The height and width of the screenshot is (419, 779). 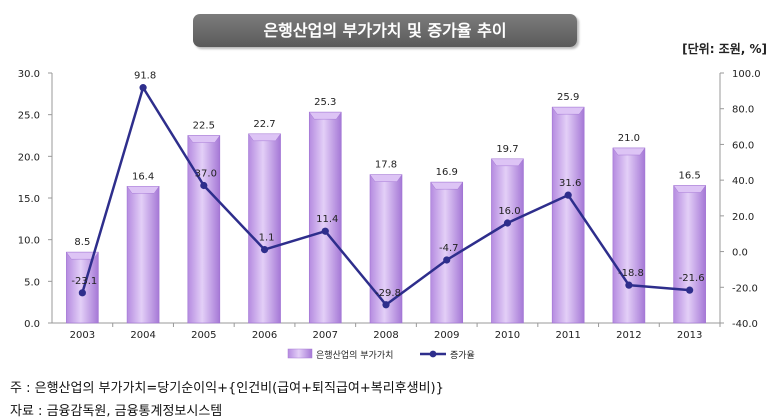 What do you see at coordinates (203, 335) in the screenshot?
I see `x-tick-label: 2005` at bounding box center [203, 335].